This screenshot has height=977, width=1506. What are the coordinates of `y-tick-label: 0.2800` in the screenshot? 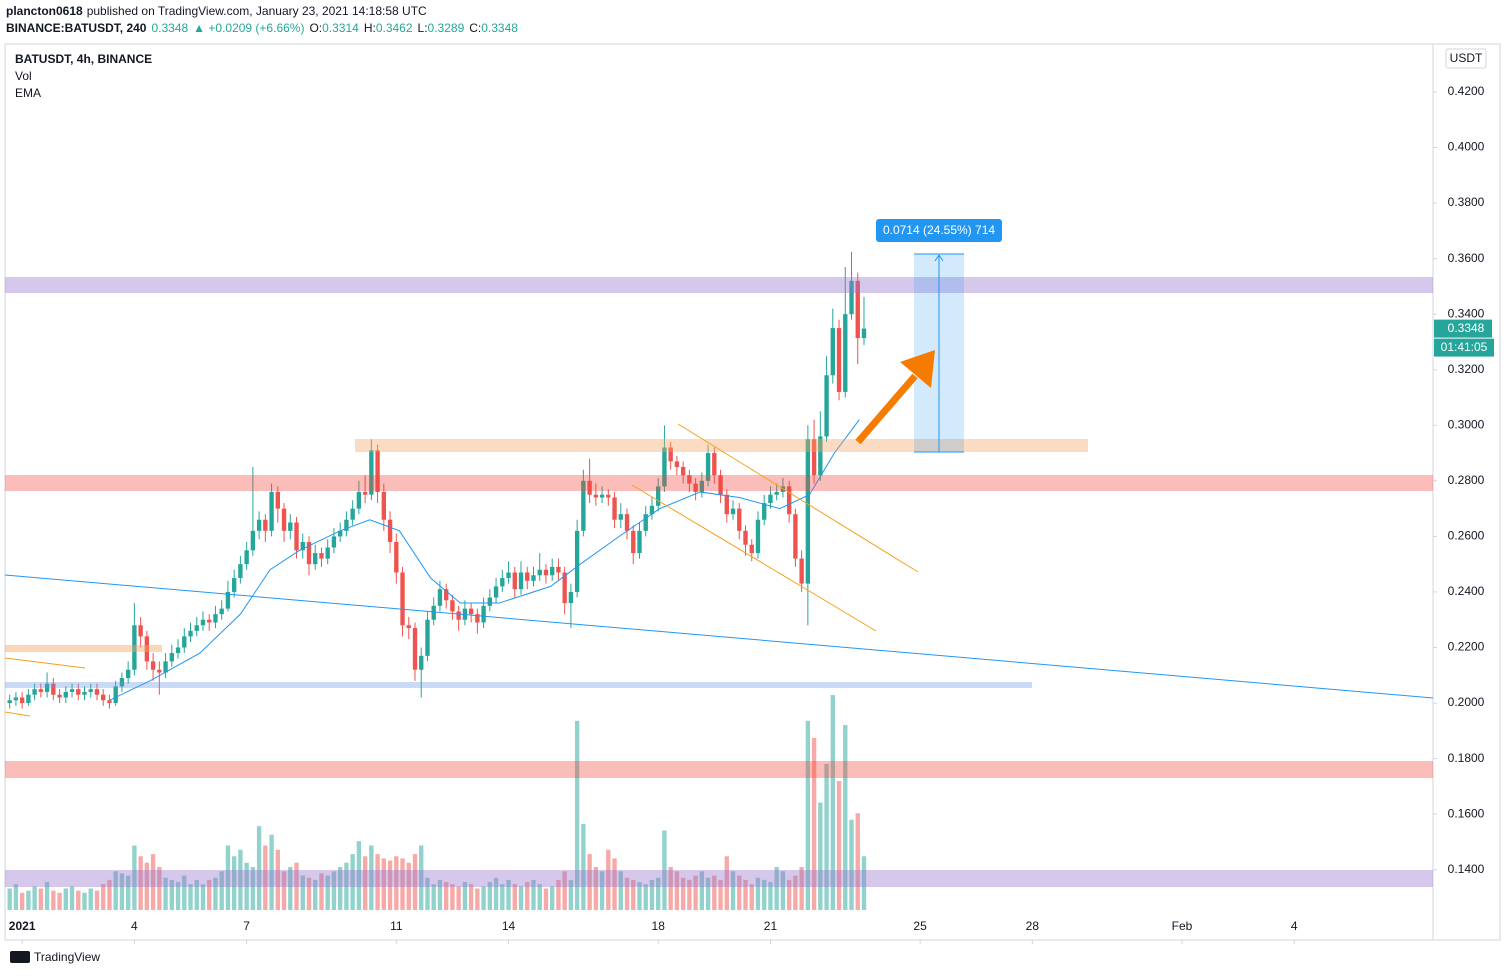 It's located at (1466, 480).